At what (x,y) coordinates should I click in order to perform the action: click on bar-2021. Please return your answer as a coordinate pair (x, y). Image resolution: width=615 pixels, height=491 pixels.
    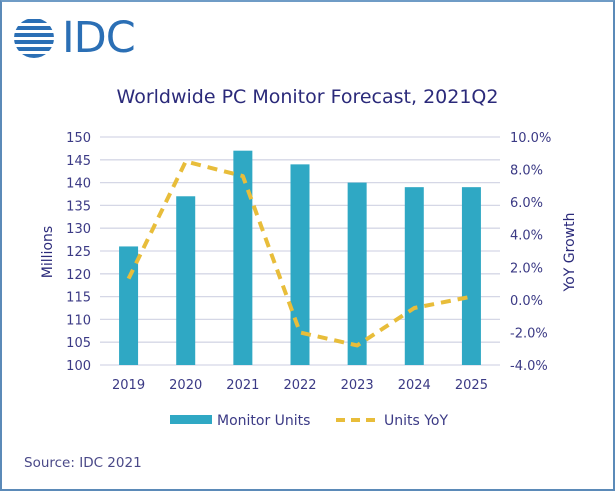
    Looking at the image, I should click on (243, 257).